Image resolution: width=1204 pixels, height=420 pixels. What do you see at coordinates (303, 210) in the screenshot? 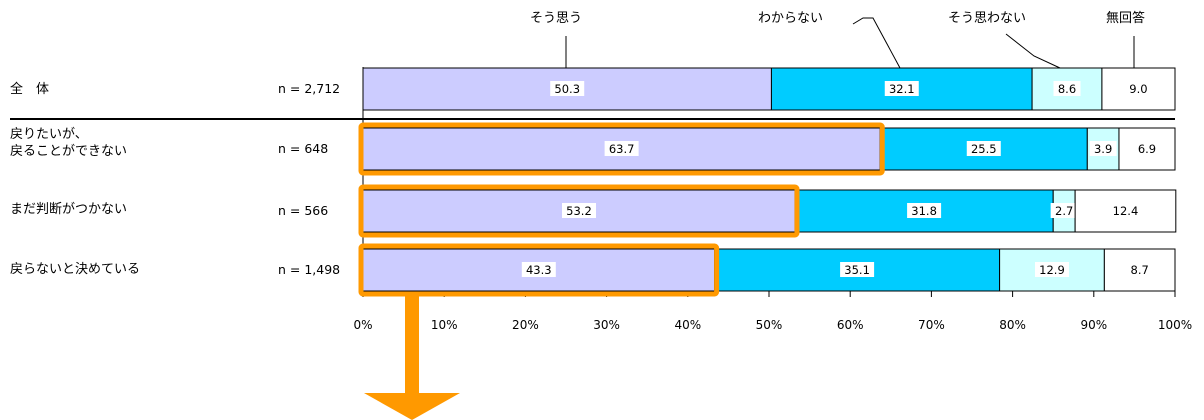
I see `n-count-label: n = 566` at bounding box center [303, 210].